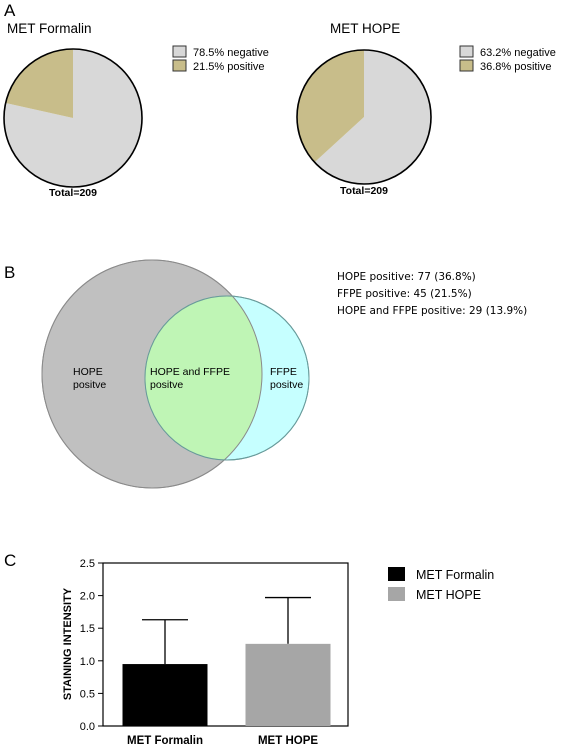 Image resolution: width=567 pixels, height=749 pixels. I want to click on venn-label-ffpe: FFPE positve, so click(286, 378).